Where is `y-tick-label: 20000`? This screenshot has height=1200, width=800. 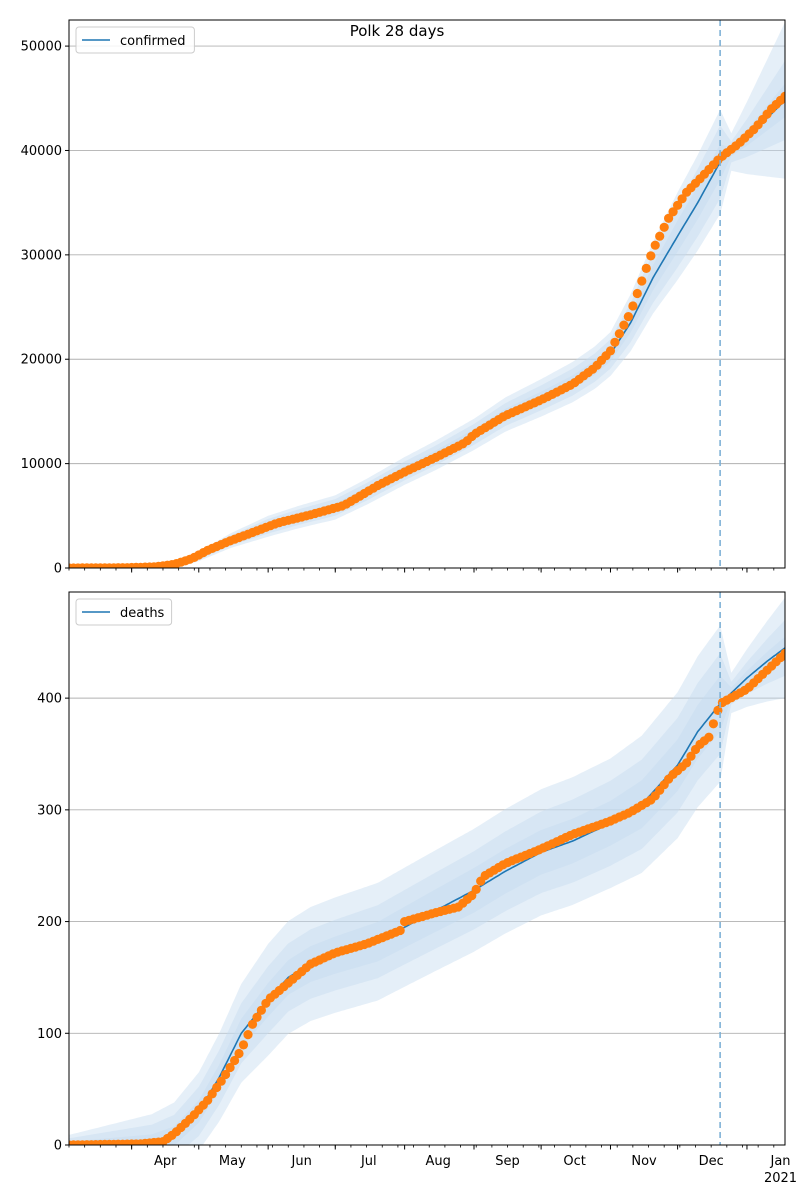 y-tick-label: 20000 is located at coordinates (41, 360).